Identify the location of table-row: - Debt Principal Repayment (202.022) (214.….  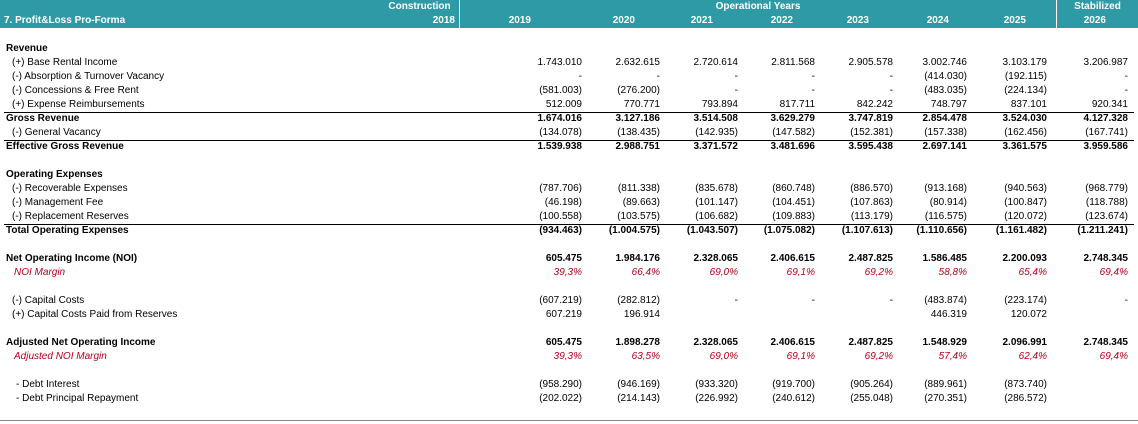
(569, 399).